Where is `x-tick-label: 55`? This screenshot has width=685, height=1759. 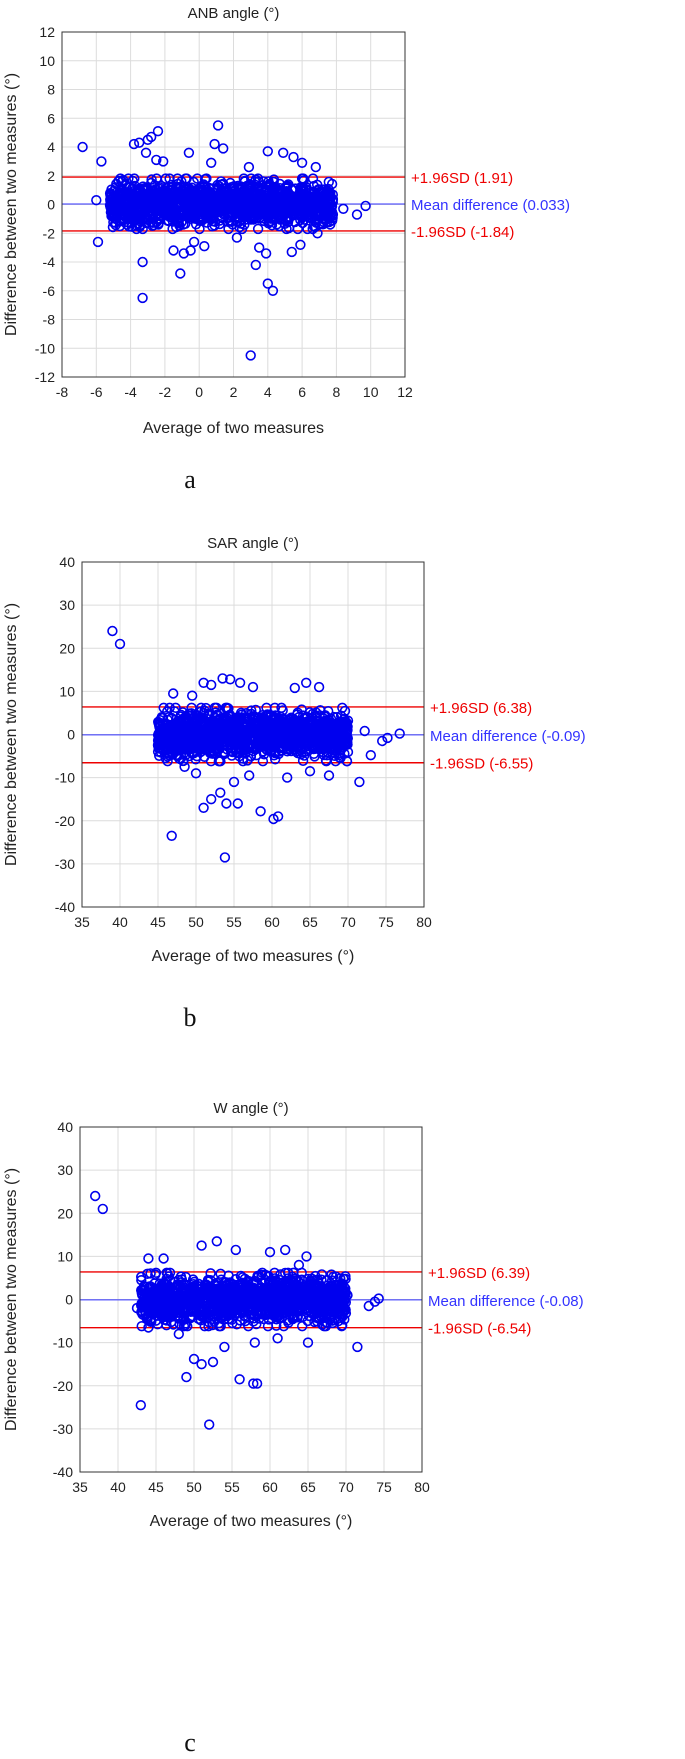 x-tick-label: 55 is located at coordinates (232, 1487).